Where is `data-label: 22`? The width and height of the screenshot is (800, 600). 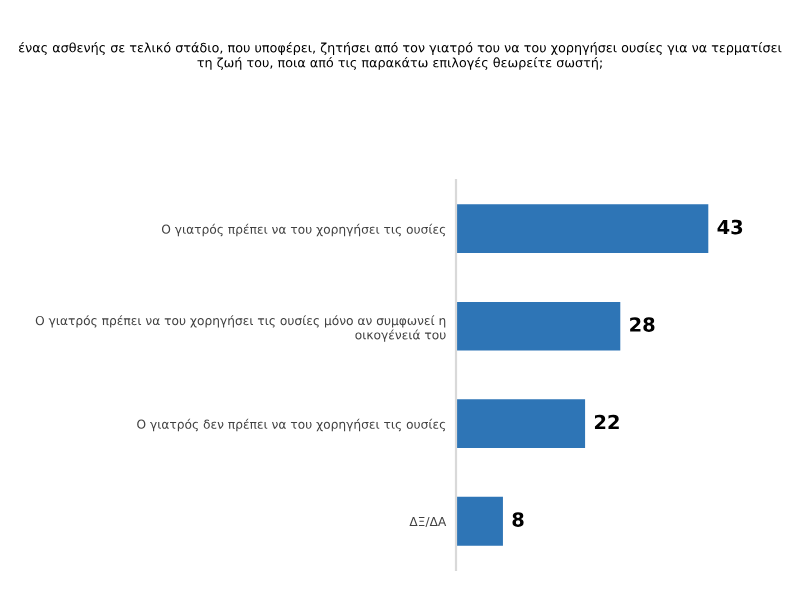
data-label: 22 is located at coordinates (606, 422).